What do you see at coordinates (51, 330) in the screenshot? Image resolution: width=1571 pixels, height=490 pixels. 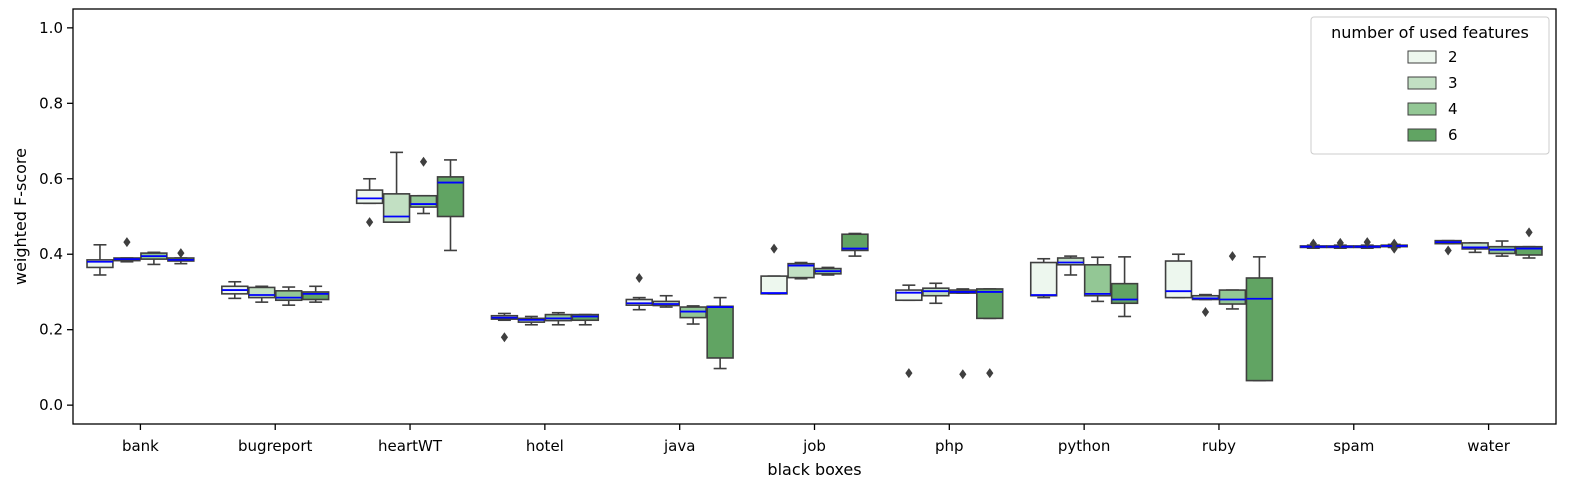 I see `y-tick-label: 0.2` at bounding box center [51, 330].